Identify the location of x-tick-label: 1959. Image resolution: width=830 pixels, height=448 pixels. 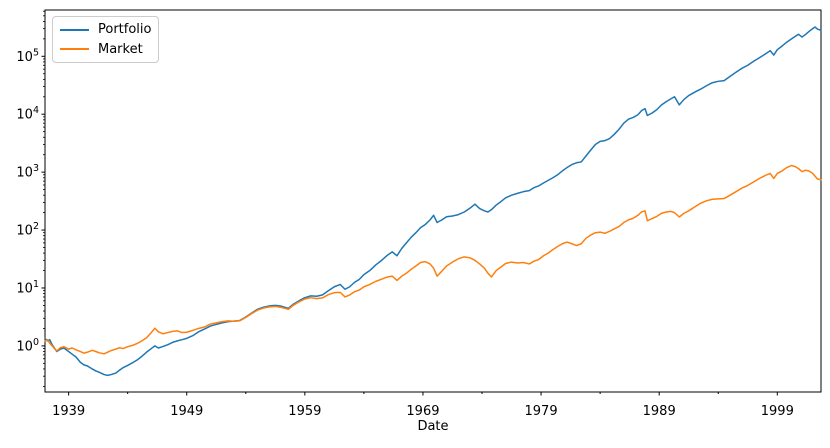
(304, 411).